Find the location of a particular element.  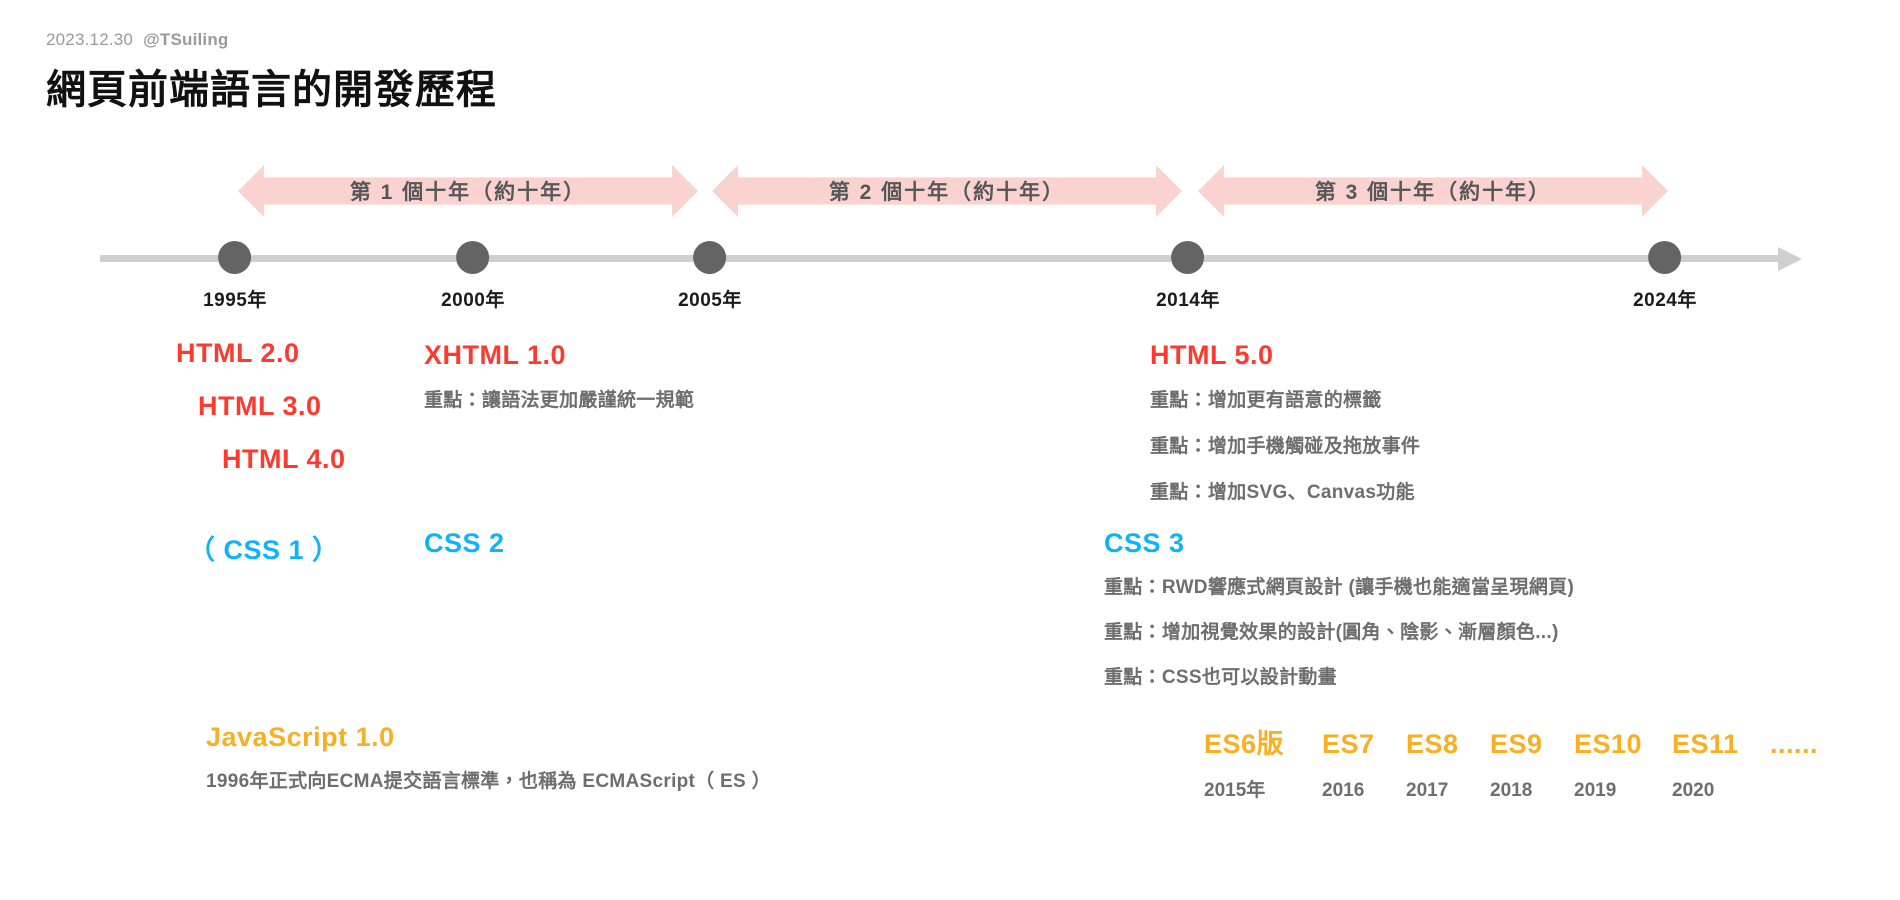

decade-arrow-2: 第 2 個十年（約十年） is located at coordinates (947, 191).